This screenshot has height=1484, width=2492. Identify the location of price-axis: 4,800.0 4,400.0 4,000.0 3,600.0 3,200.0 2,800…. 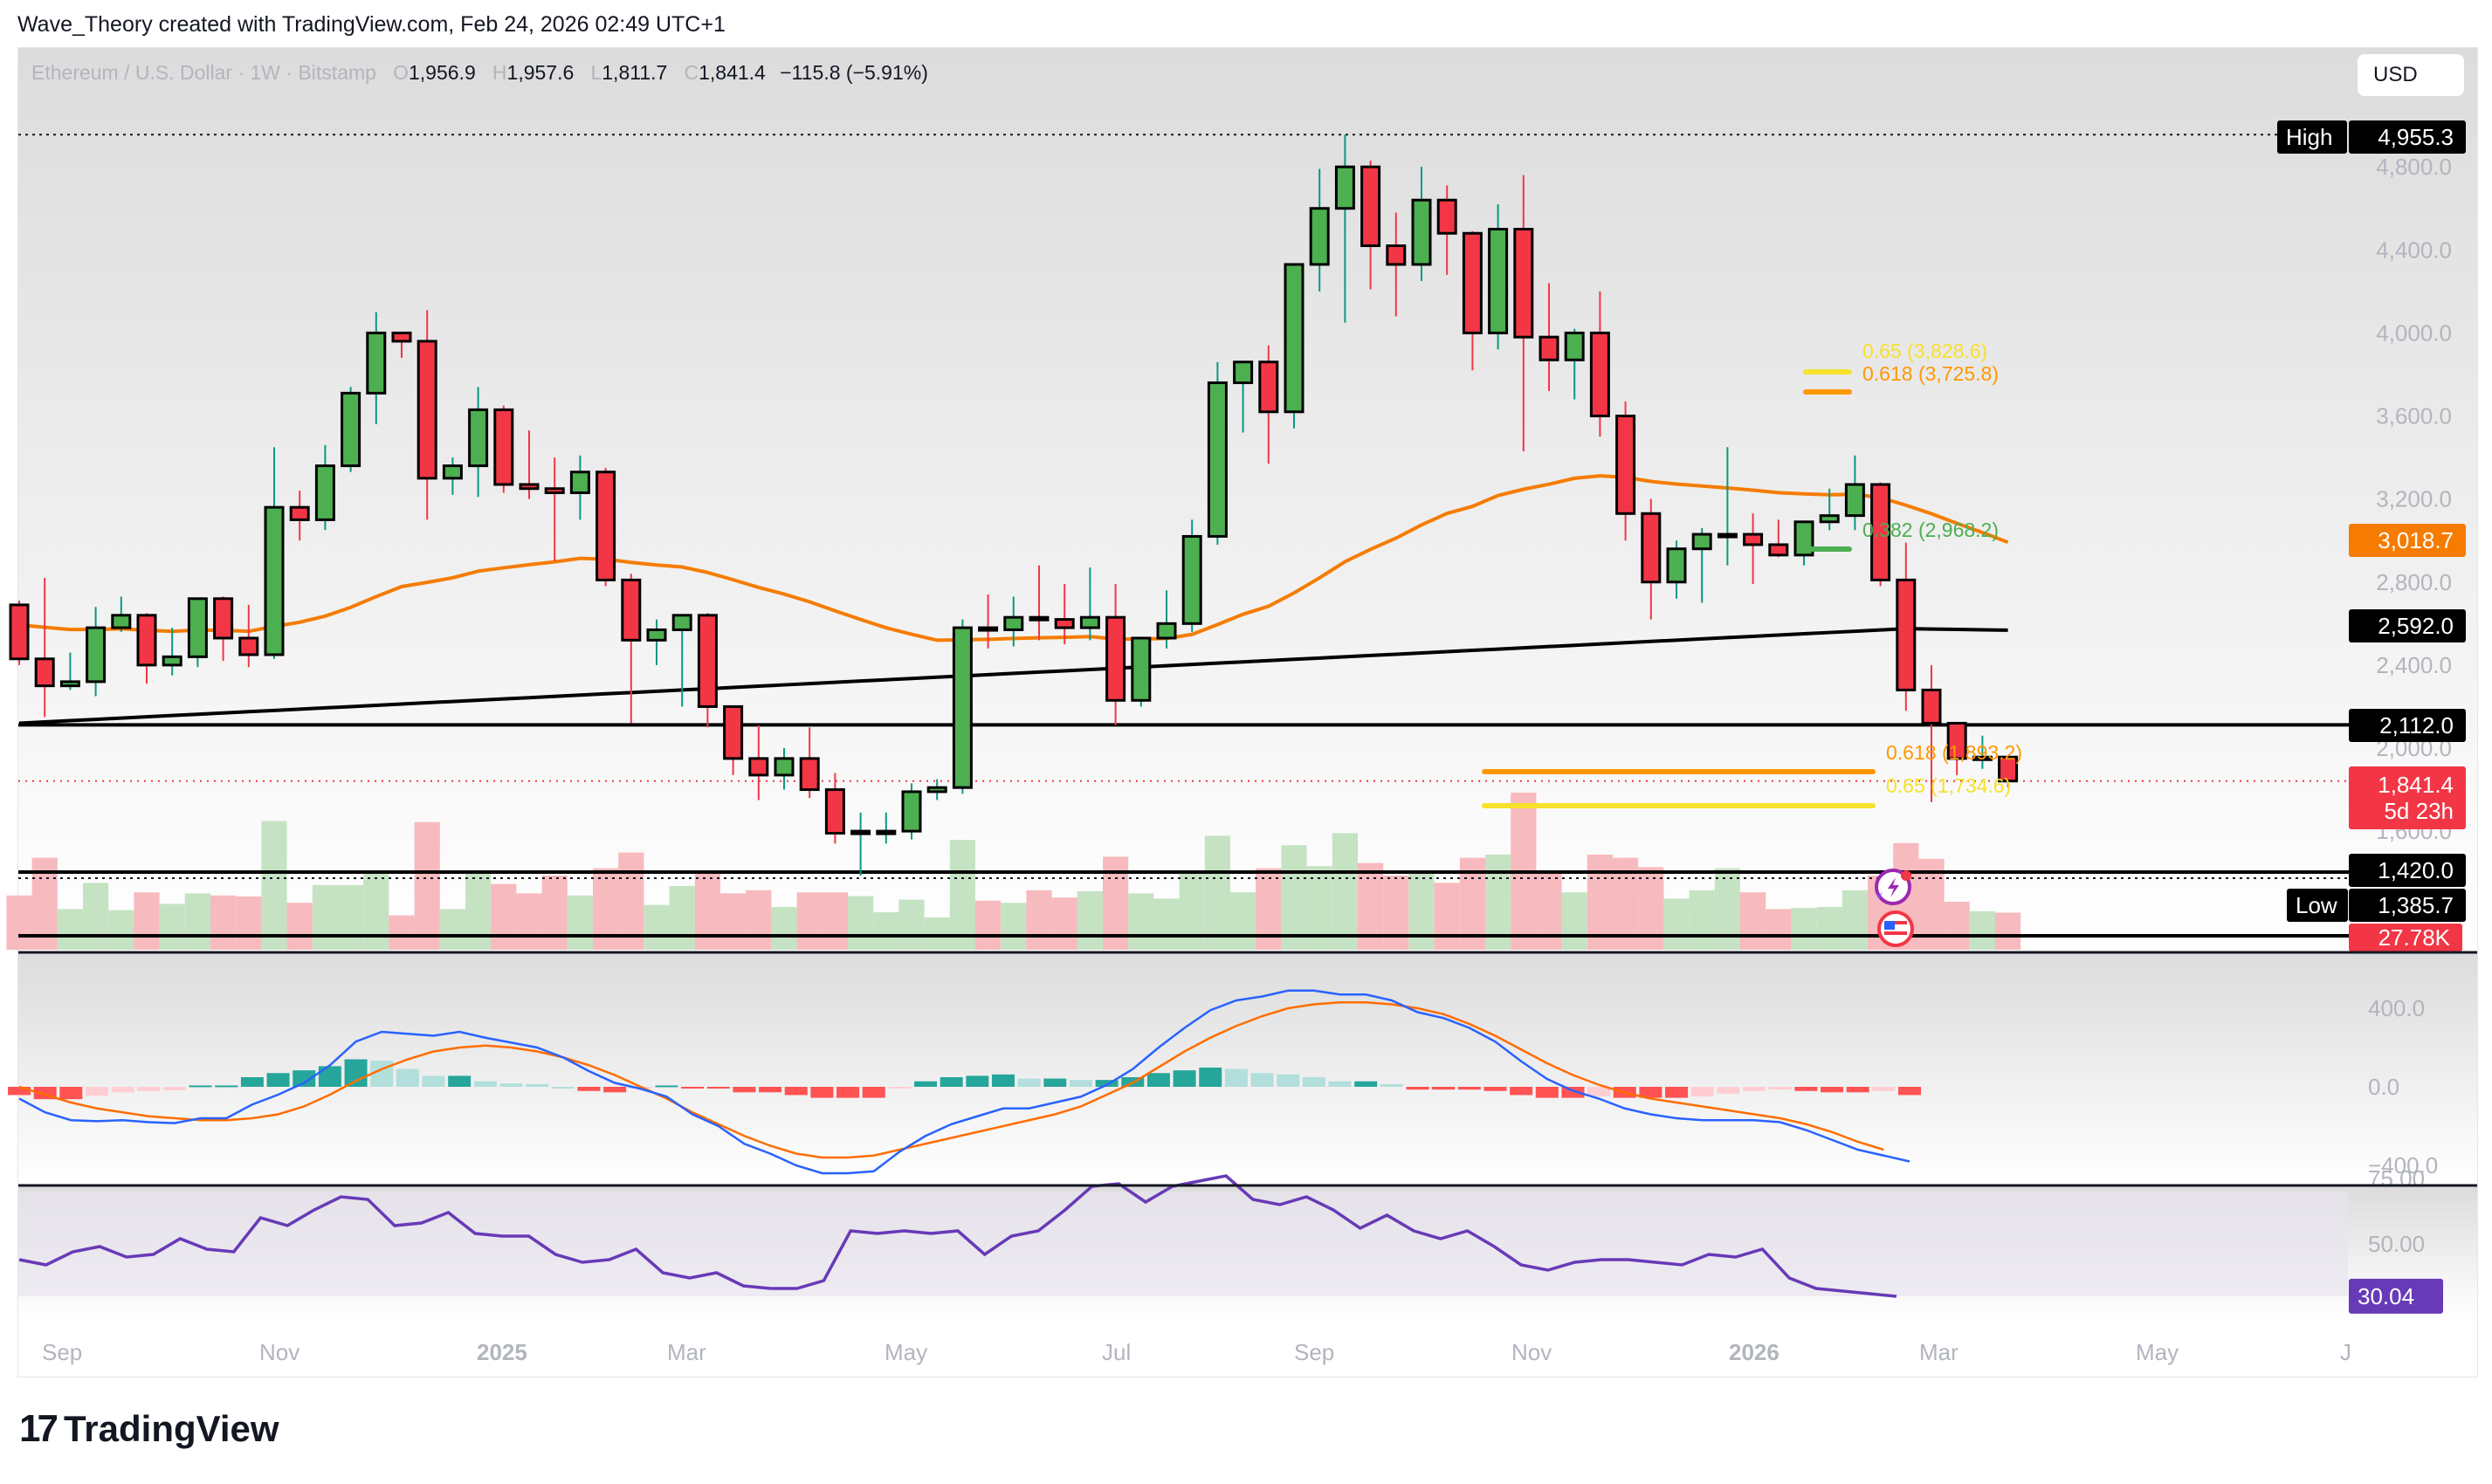
(2371, 717).